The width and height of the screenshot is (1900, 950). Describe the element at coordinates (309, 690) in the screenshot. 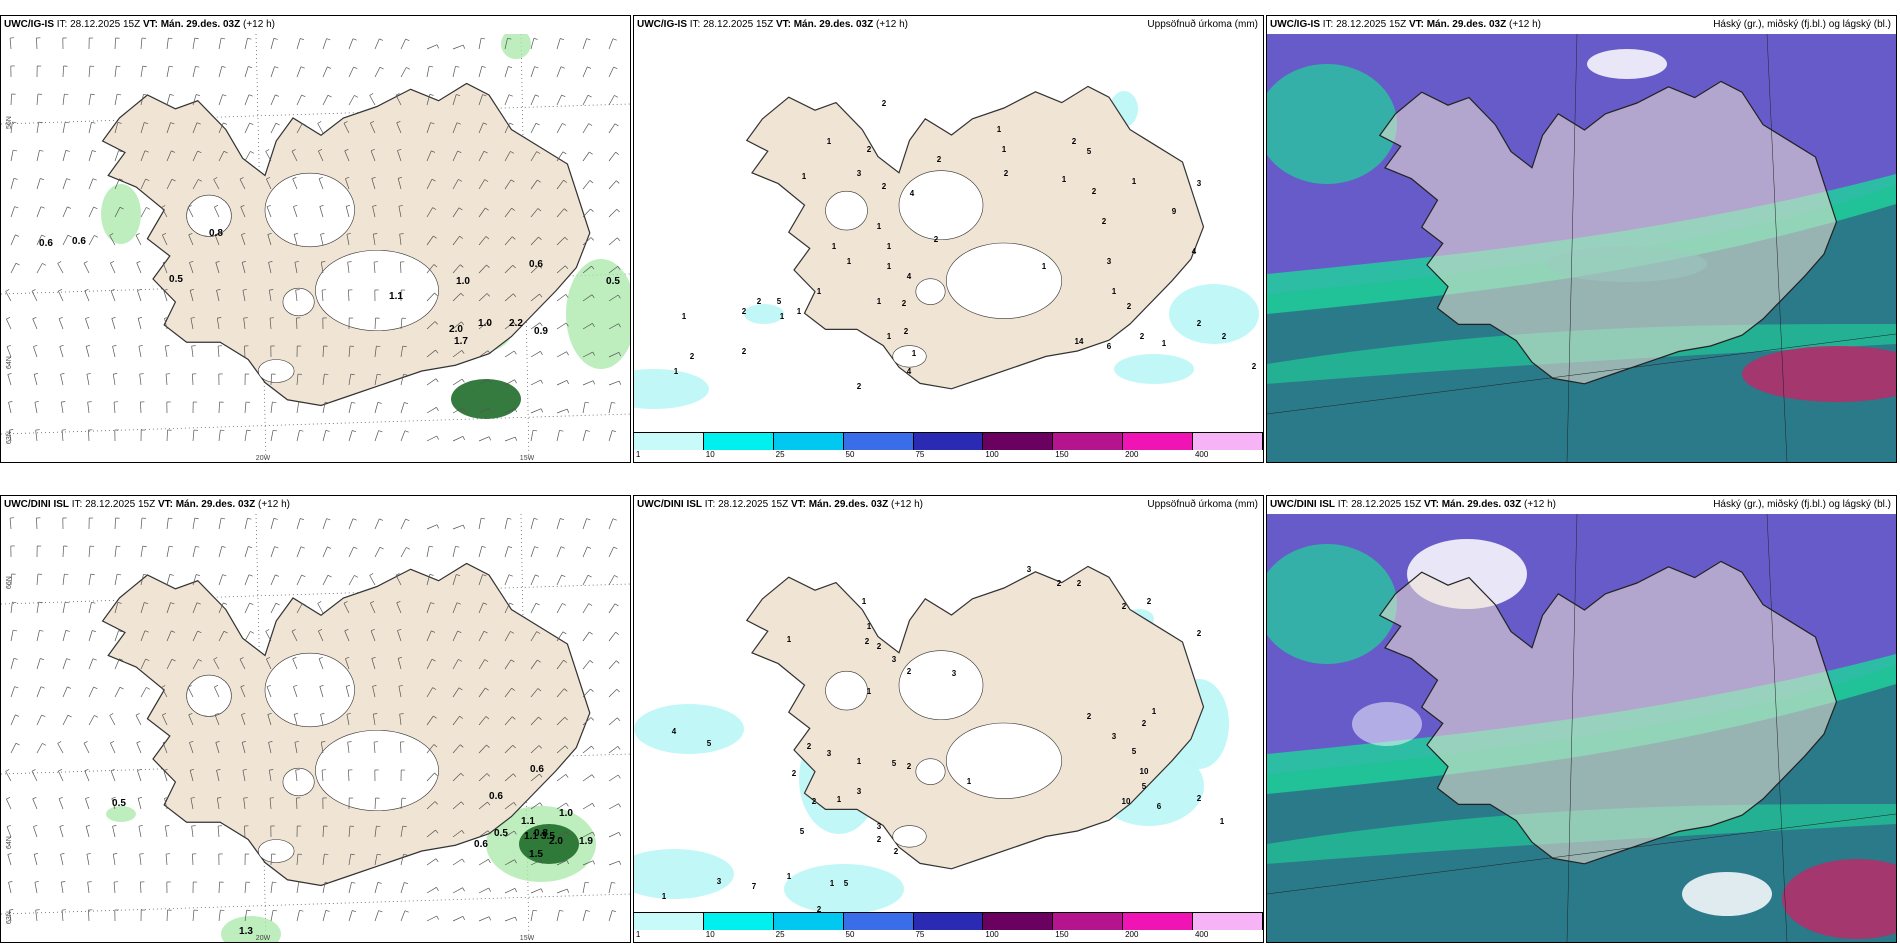

I see `glacier` at that location.